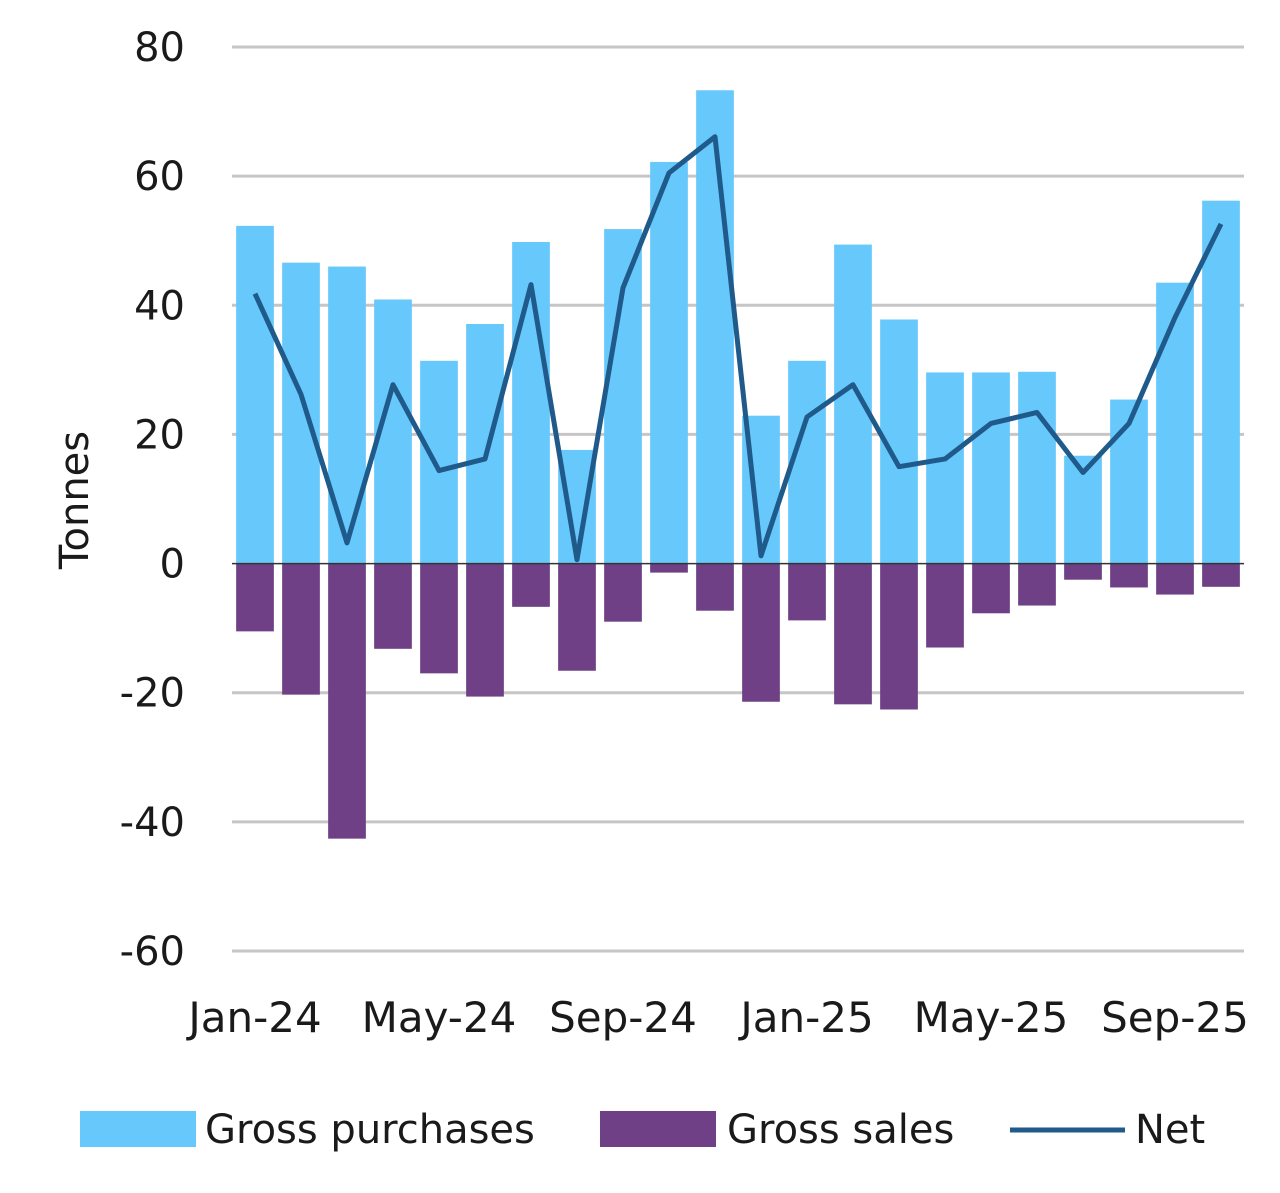 This screenshot has width=1280, height=1193. I want to click on y-tick-label: 0, so click(172, 565).